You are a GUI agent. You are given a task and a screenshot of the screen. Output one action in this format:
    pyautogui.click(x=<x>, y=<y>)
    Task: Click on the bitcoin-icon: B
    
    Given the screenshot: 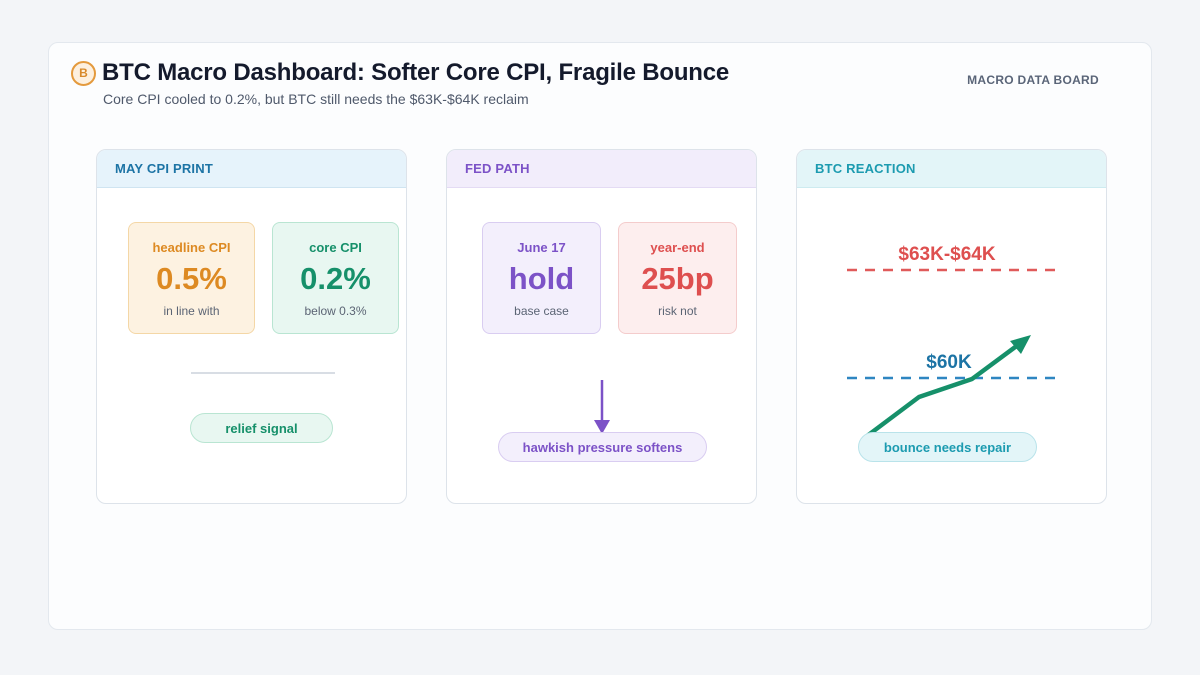 What is the action you would take?
    pyautogui.click(x=83, y=73)
    